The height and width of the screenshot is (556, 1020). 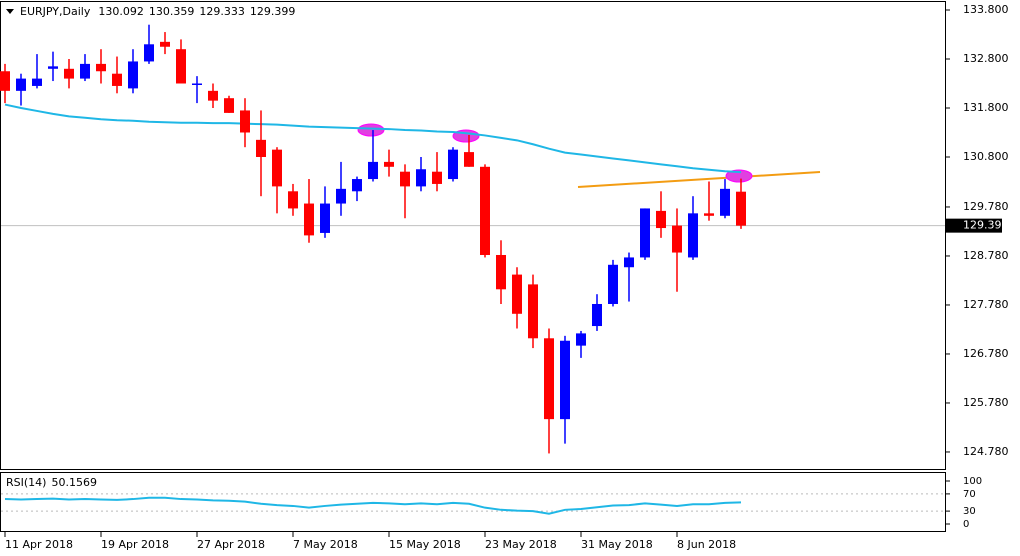 What do you see at coordinates (986, 402) in the screenshot?
I see `y-tick-label: 125.780` at bounding box center [986, 402].